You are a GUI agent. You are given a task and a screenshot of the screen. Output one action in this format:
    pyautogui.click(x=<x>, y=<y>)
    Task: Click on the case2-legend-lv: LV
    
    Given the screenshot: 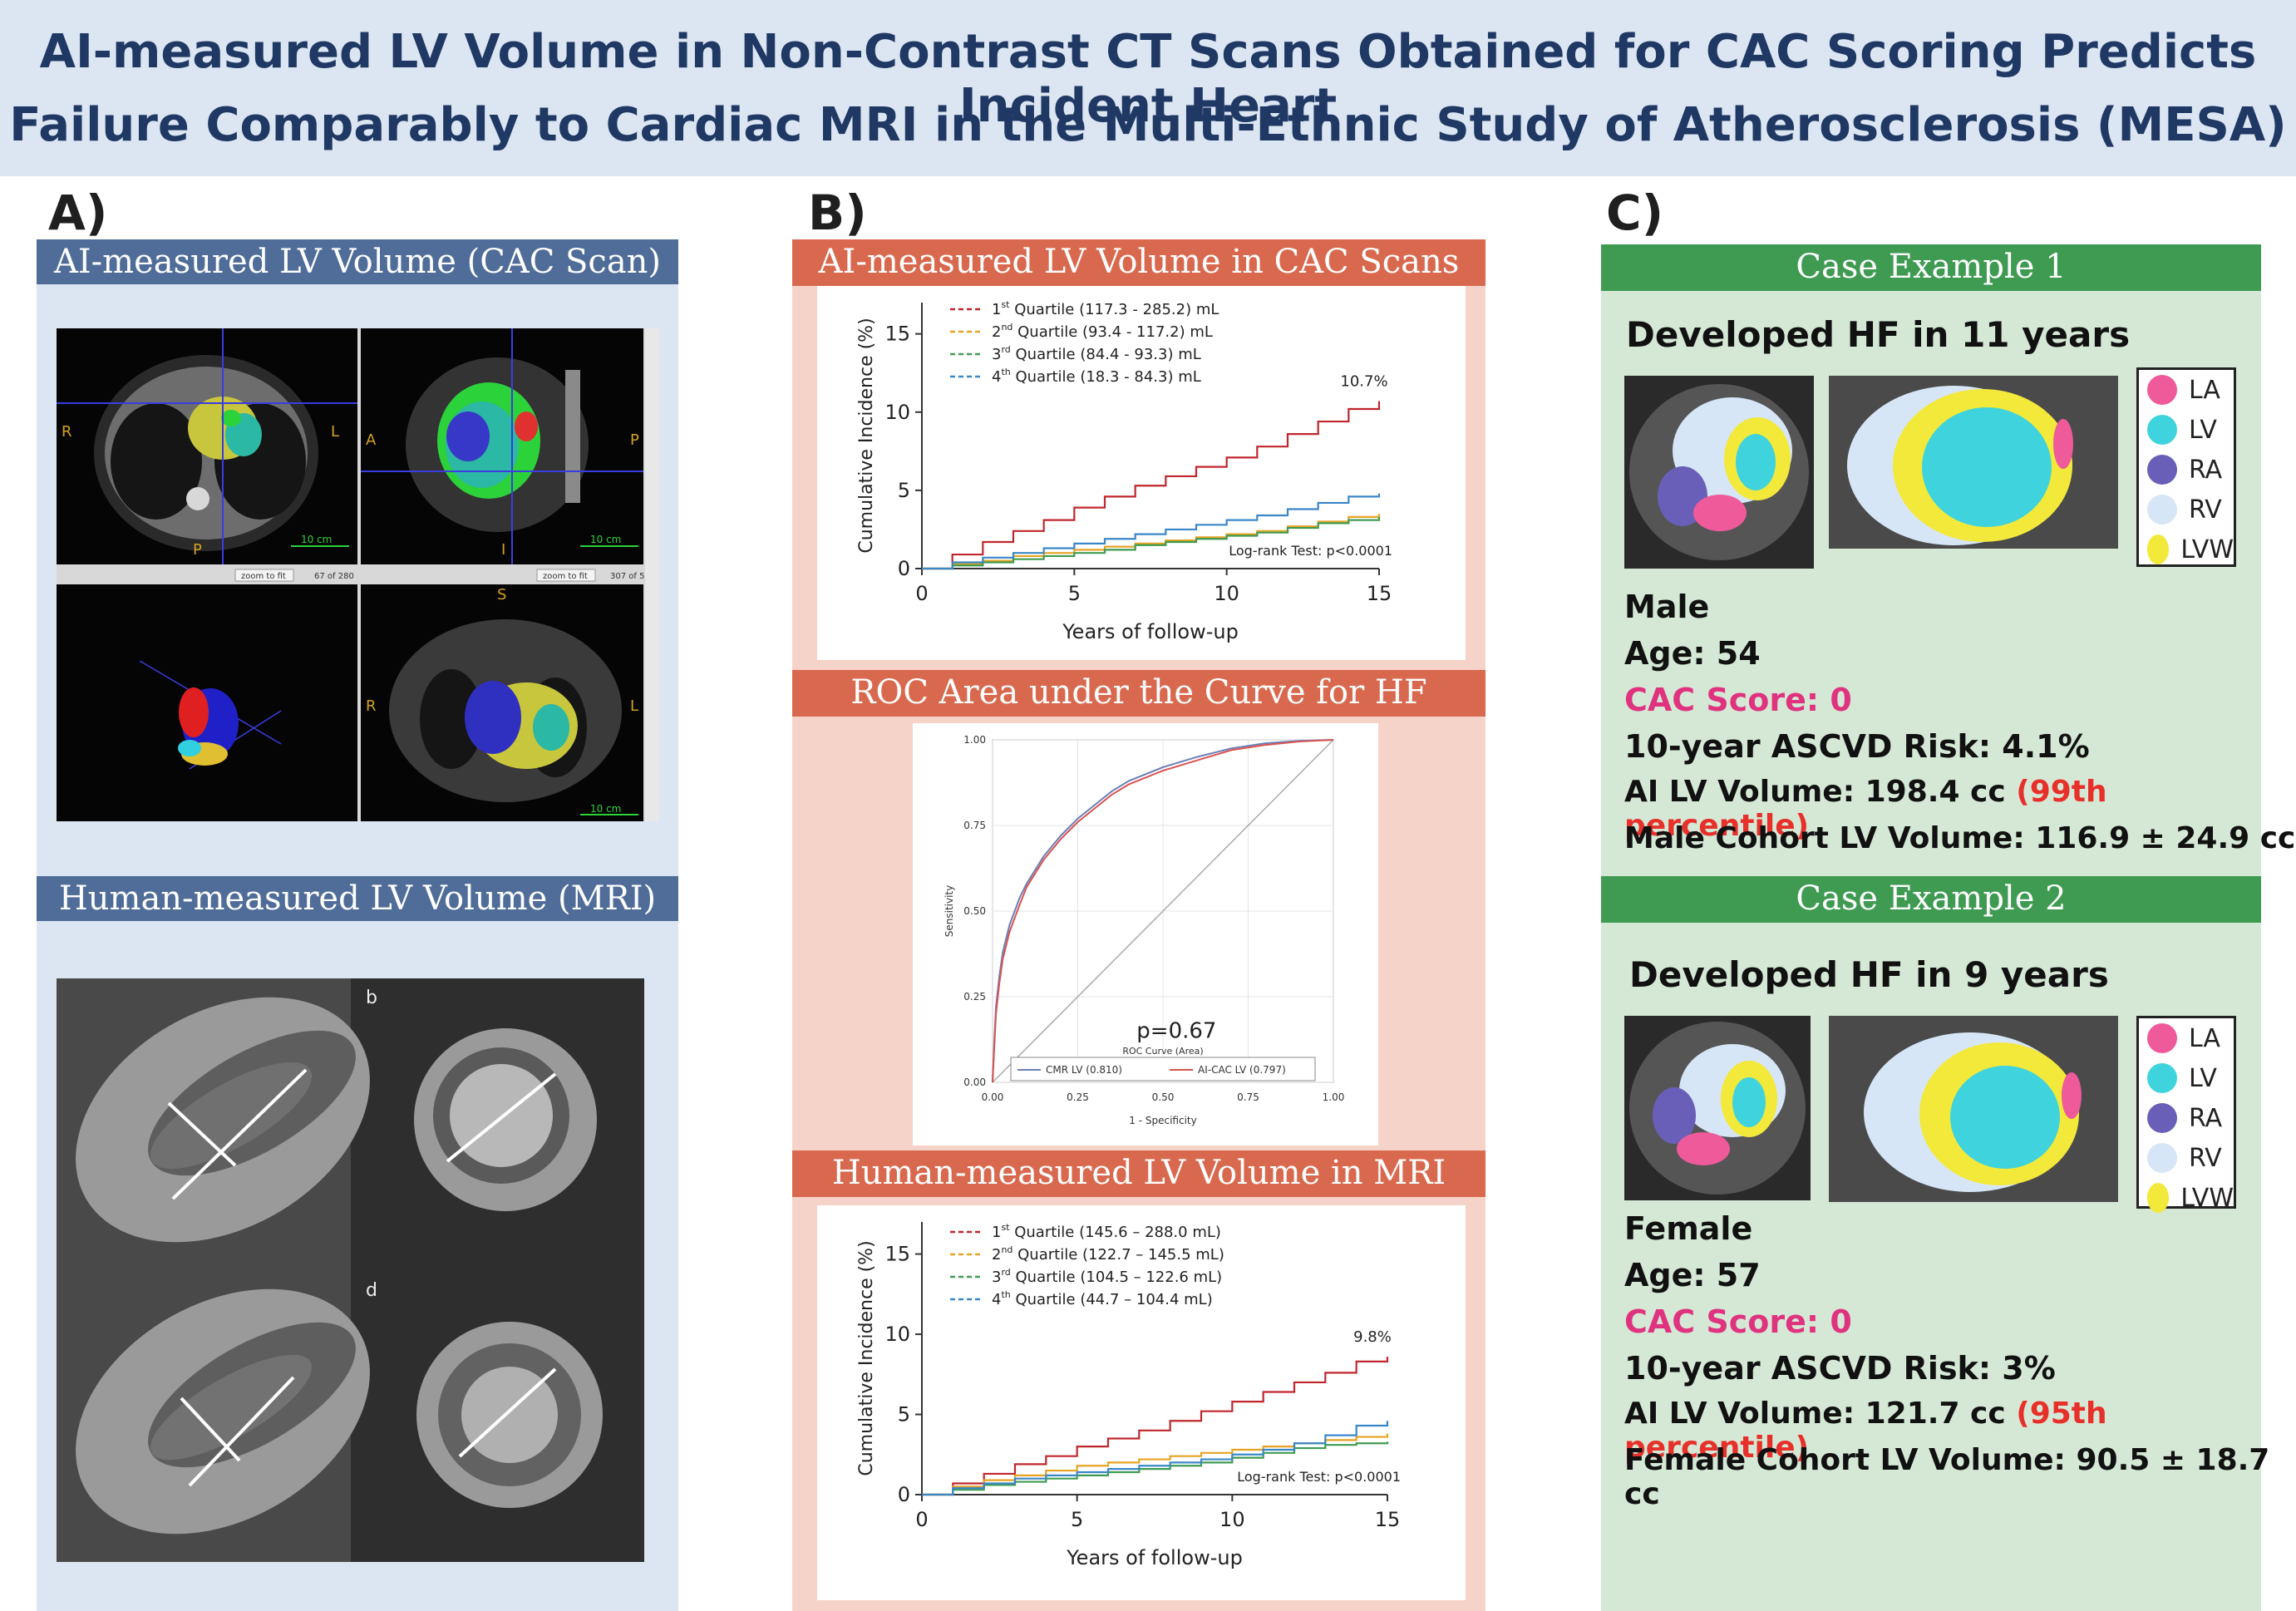 What is the action you would take?
    pyautogui.click(x=2186, y=1078)
    